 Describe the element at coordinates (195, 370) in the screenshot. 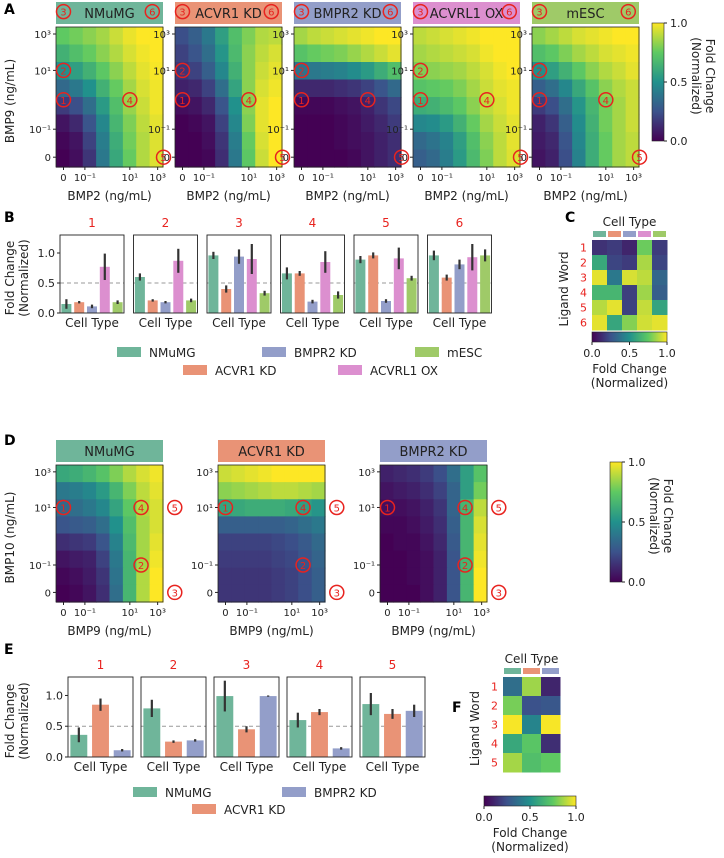

I see `panel-b-legend-swatch` at that location.